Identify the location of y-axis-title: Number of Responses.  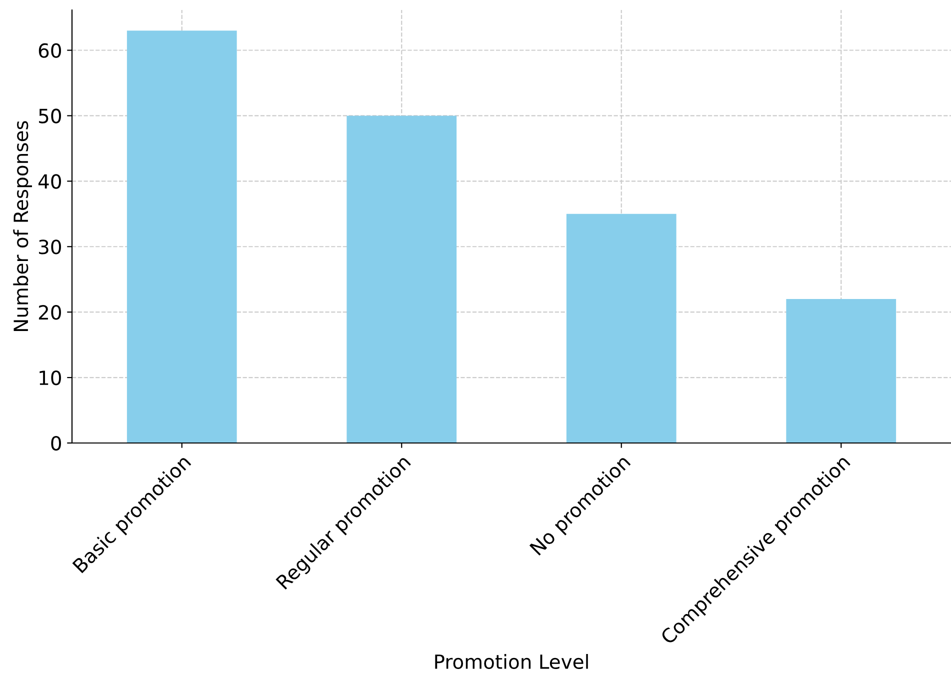
(22, 226).